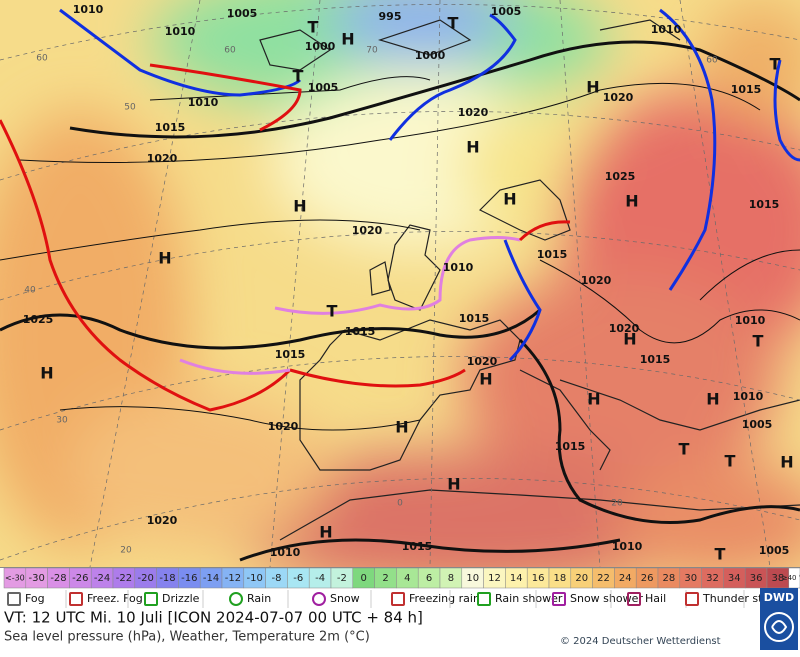 This screenshot has width=800, height=657. Describe the element at coordinates (690, 578) in the screenshot. I see `scale-label: 30` at that location.